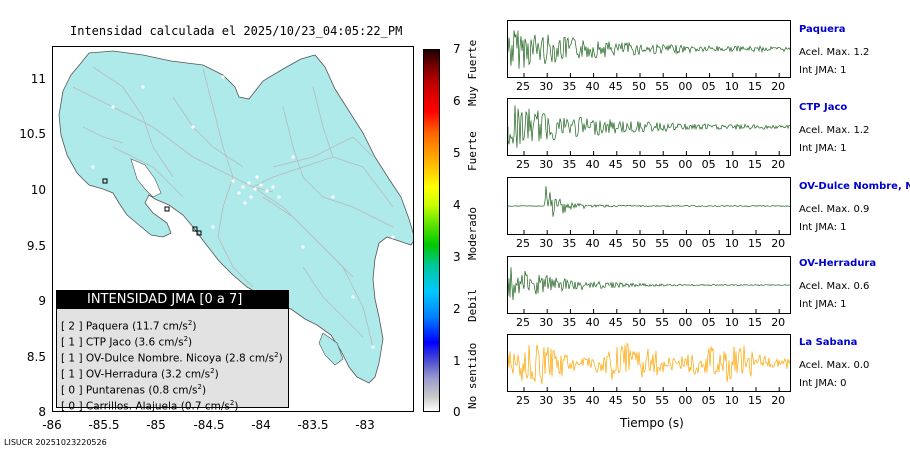 The height and width of the screenshot is (460, 910). I want to click on colorbar-category: Muy Fuerte, so click(472, 73).